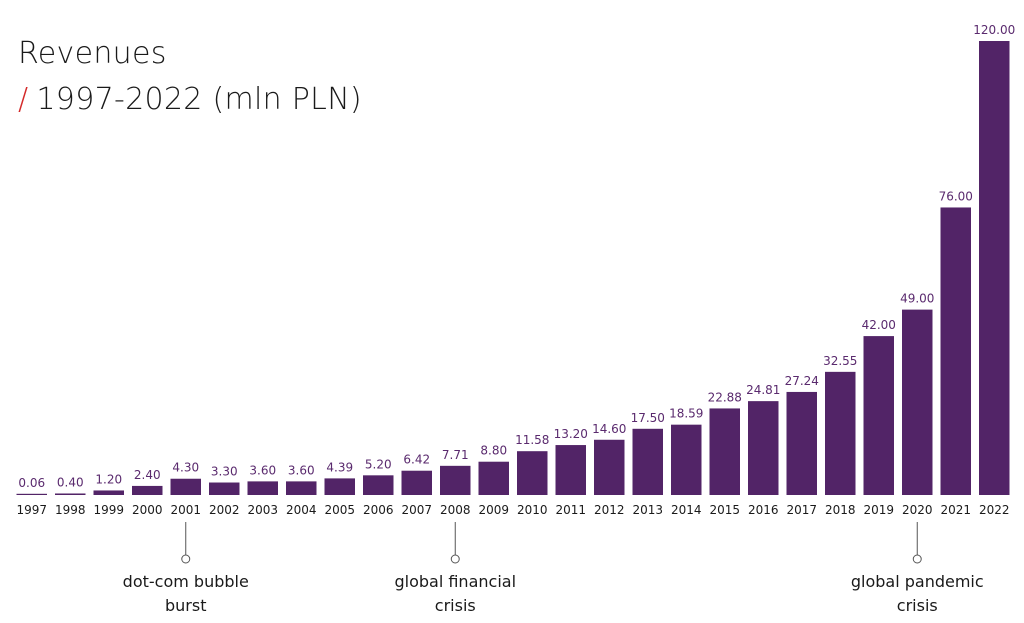 This screenshot has width=1024, height=623. What do you see at coordinates (878, 415) in the screenshot?
I see `bar-2019` at bounding box center [878, 415].